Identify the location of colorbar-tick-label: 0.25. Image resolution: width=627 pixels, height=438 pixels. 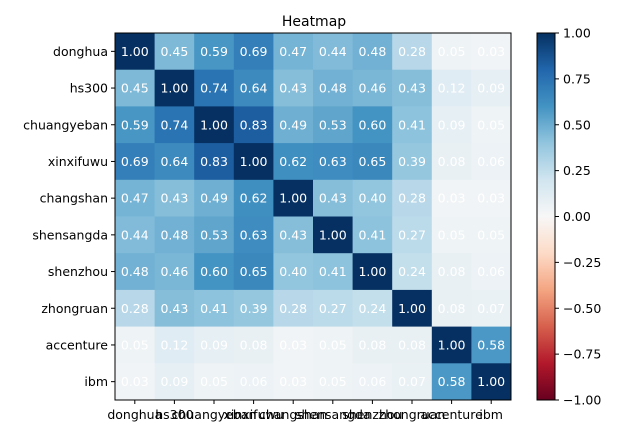
(577, 170).